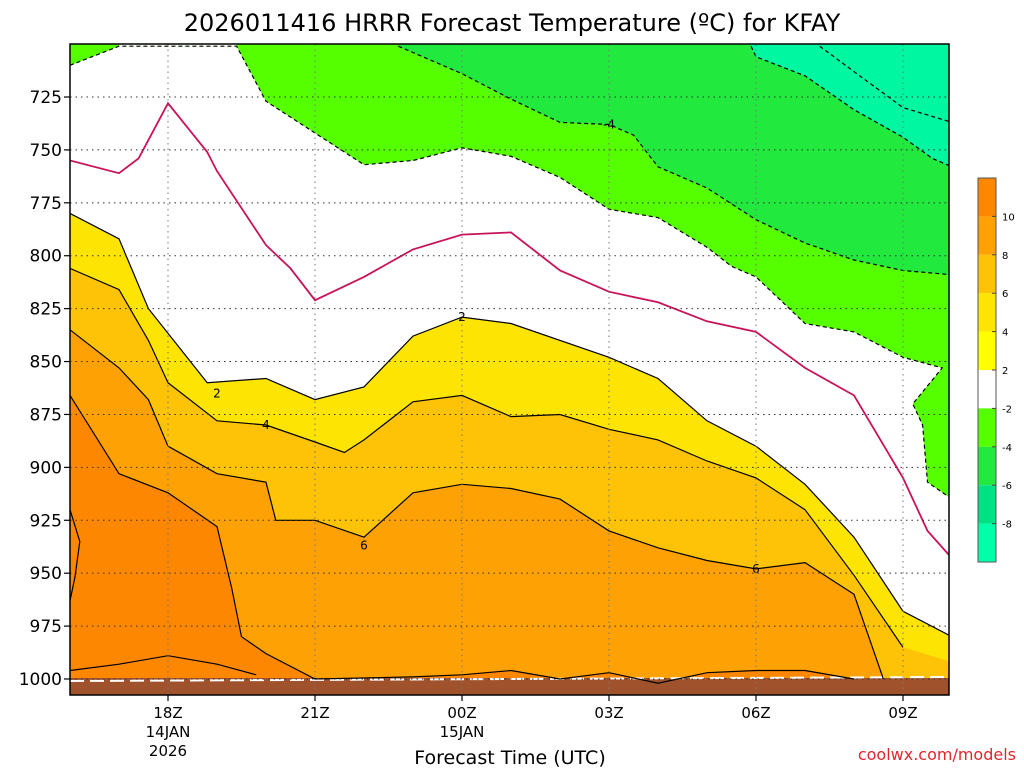  Describe the element at coordinates (462, 732) in the screenshot. I see `x-tick-label: 15JAN` at that location.